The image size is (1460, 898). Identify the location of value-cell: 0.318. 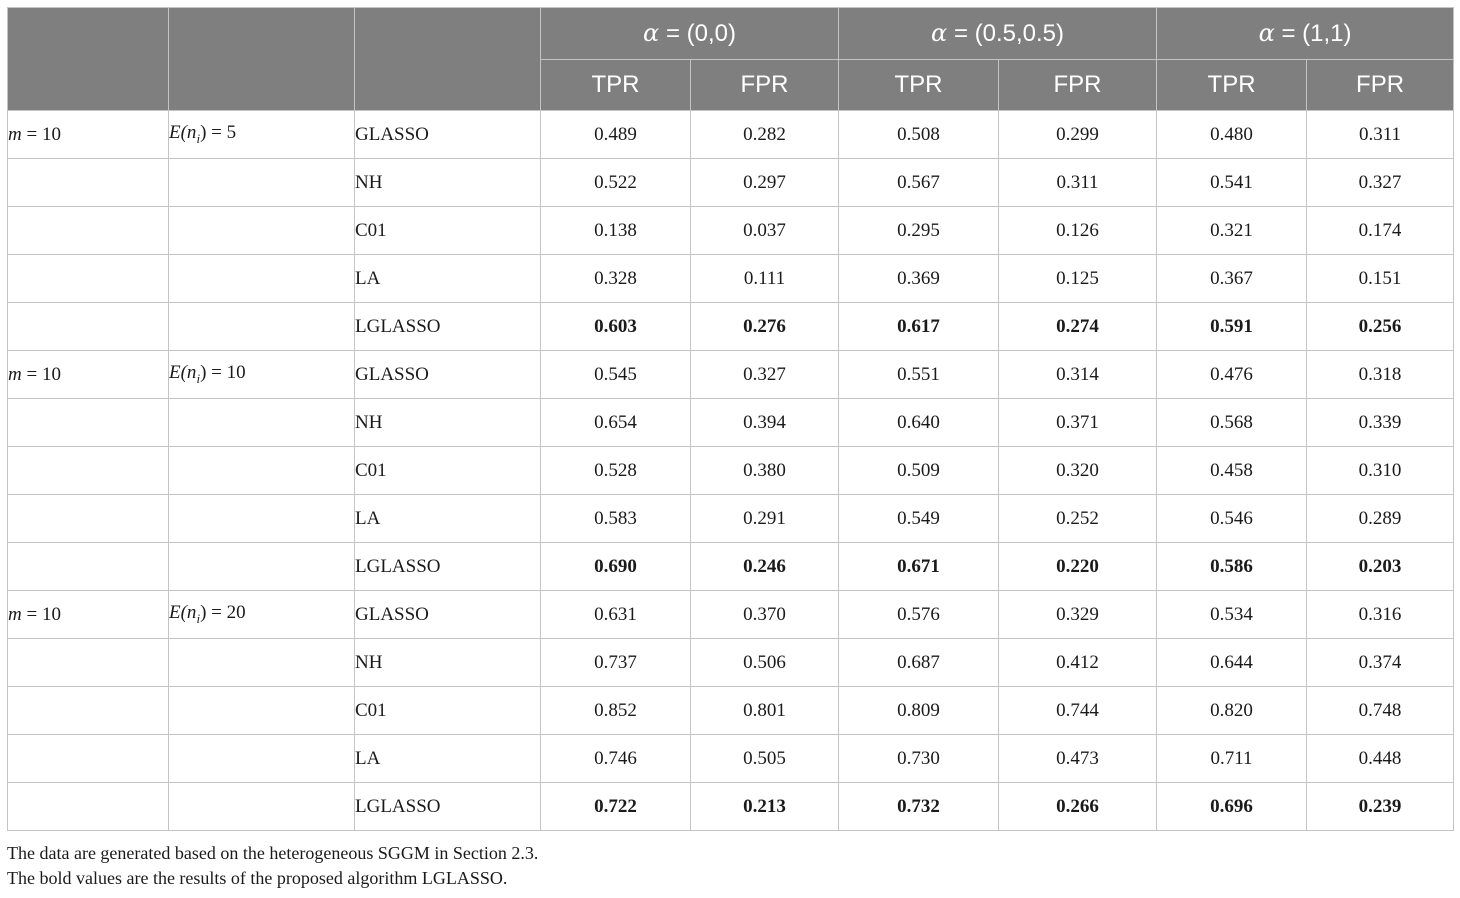
(1380, 374).